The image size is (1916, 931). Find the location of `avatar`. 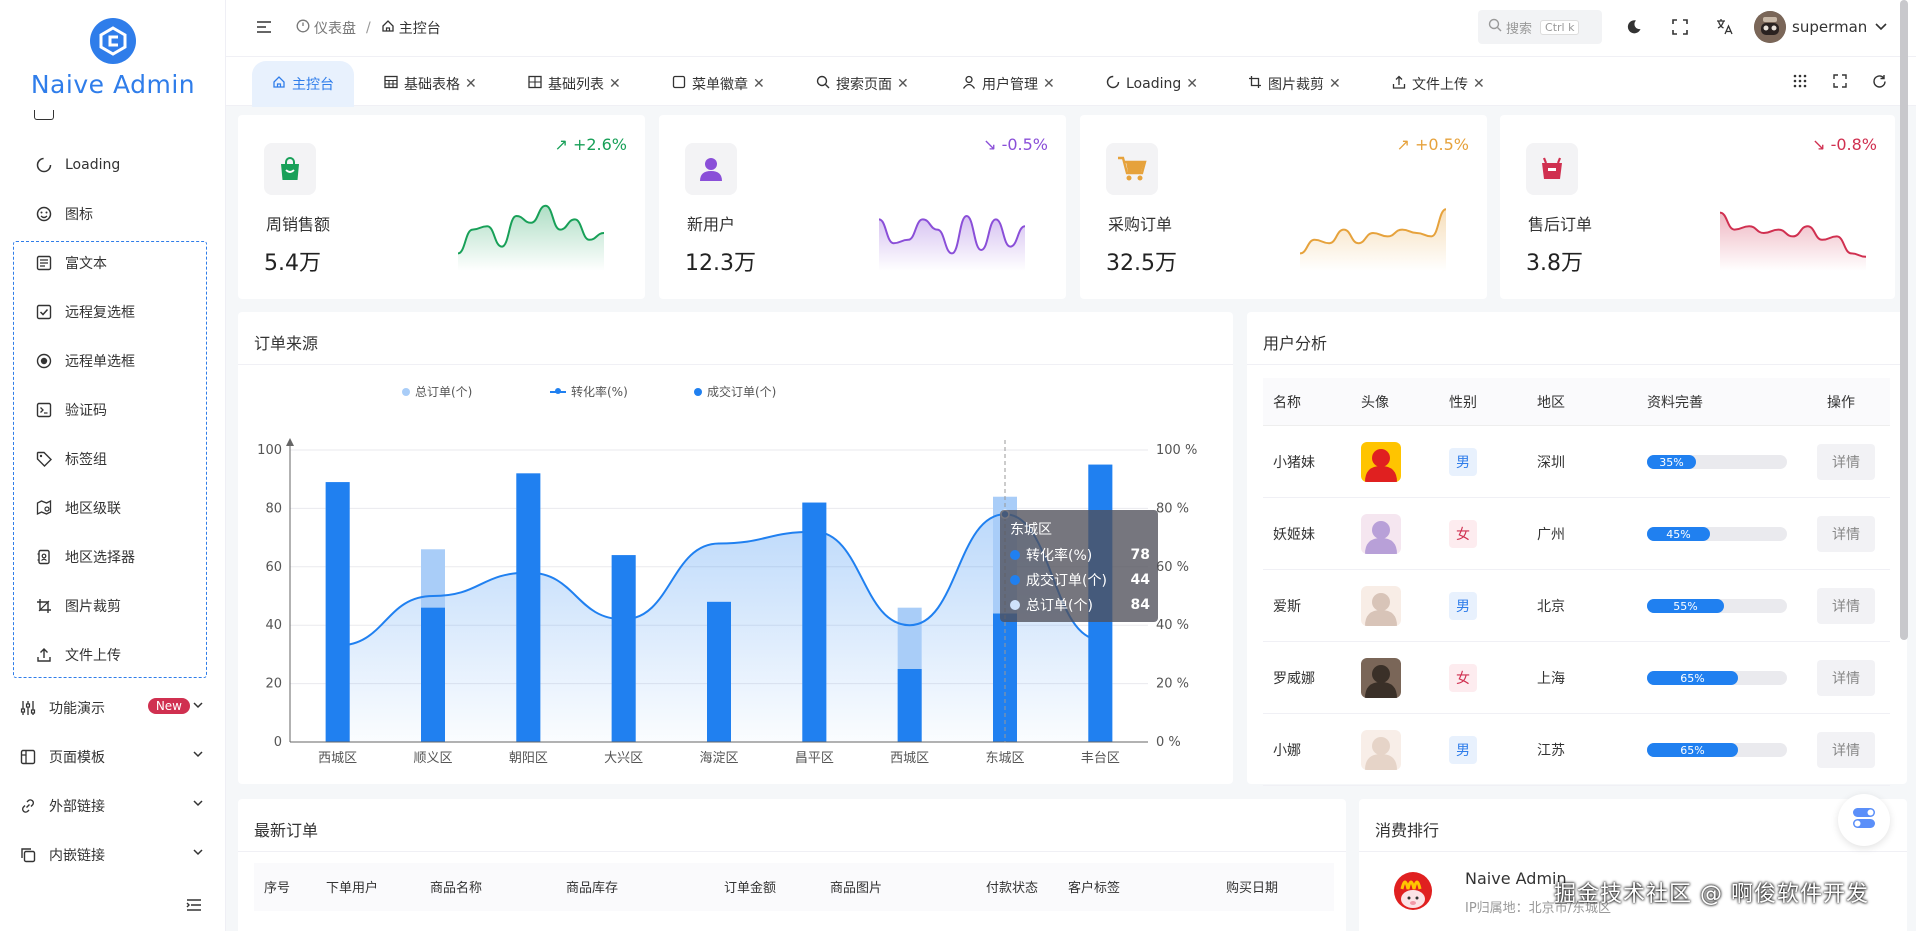

avatar is located at coordinates (1770, 27).